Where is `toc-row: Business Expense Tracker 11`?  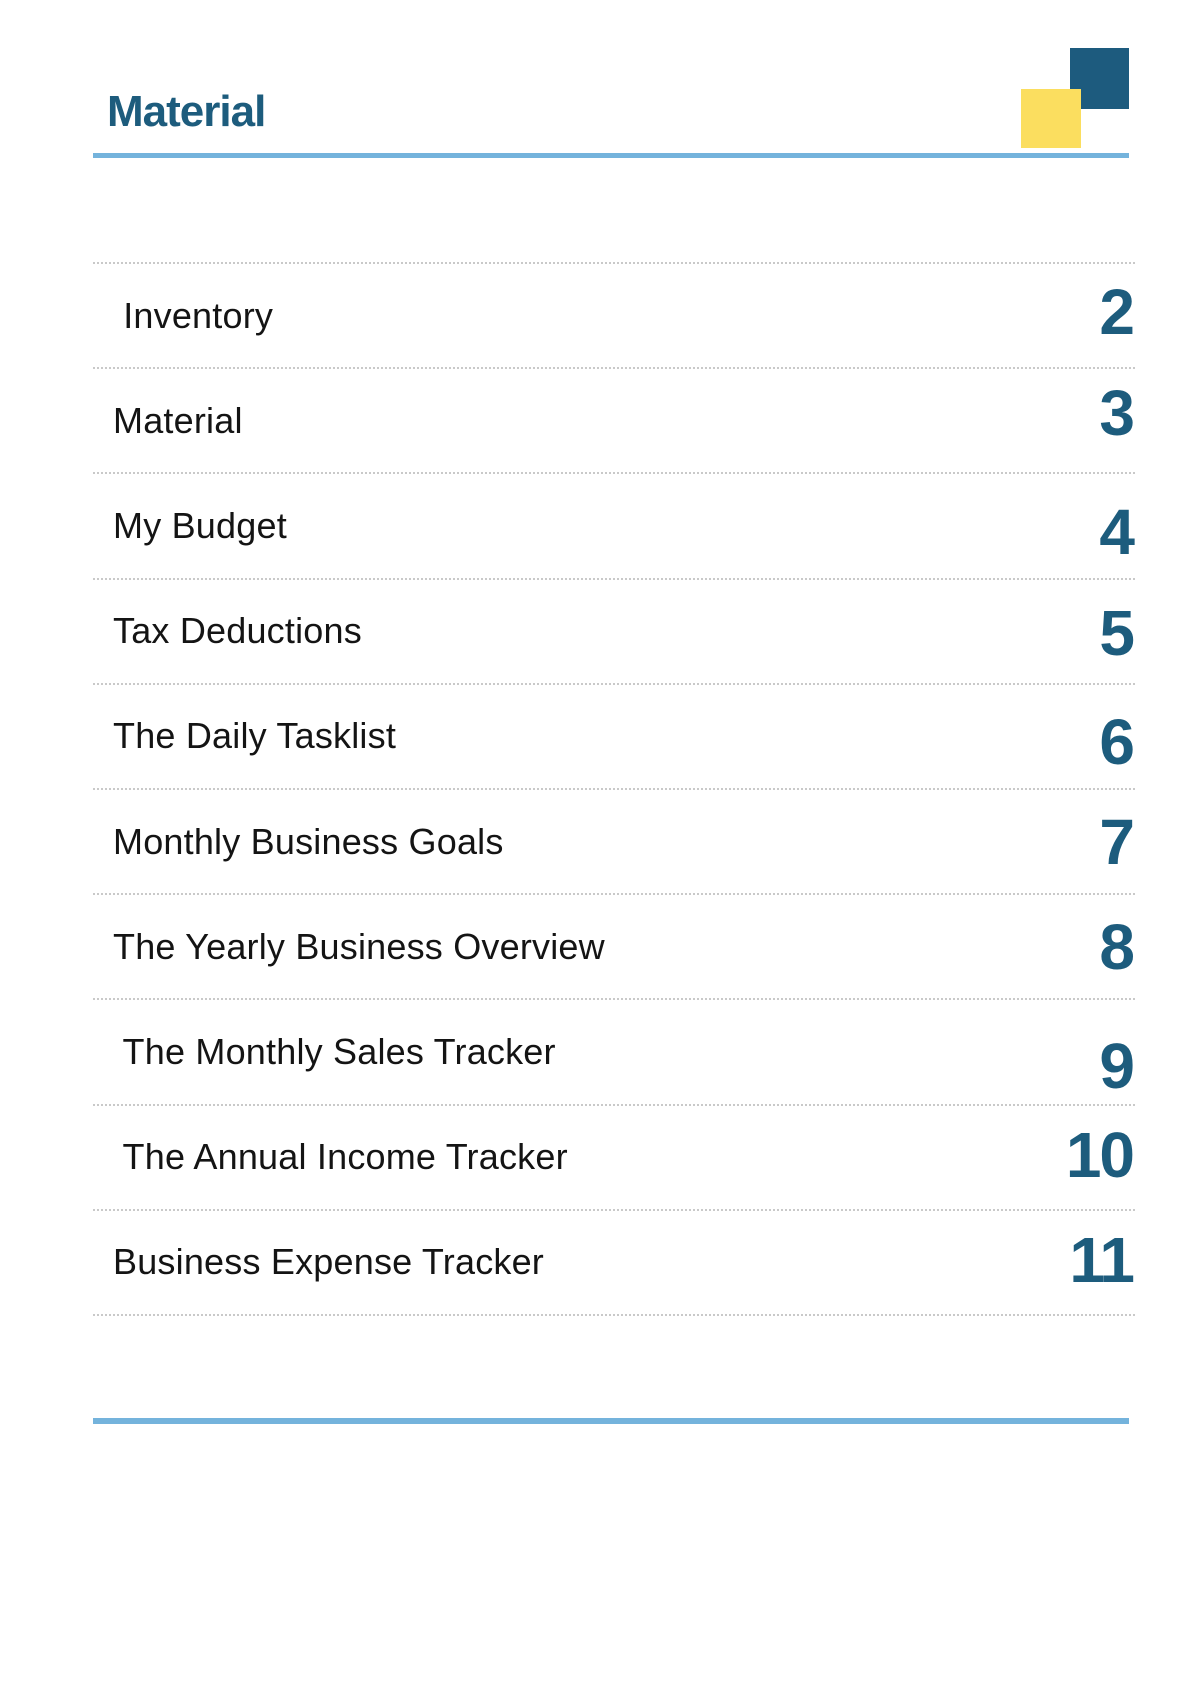
toc-row: Business Expense Tracker 11 is located at coordinates (614, 1263).